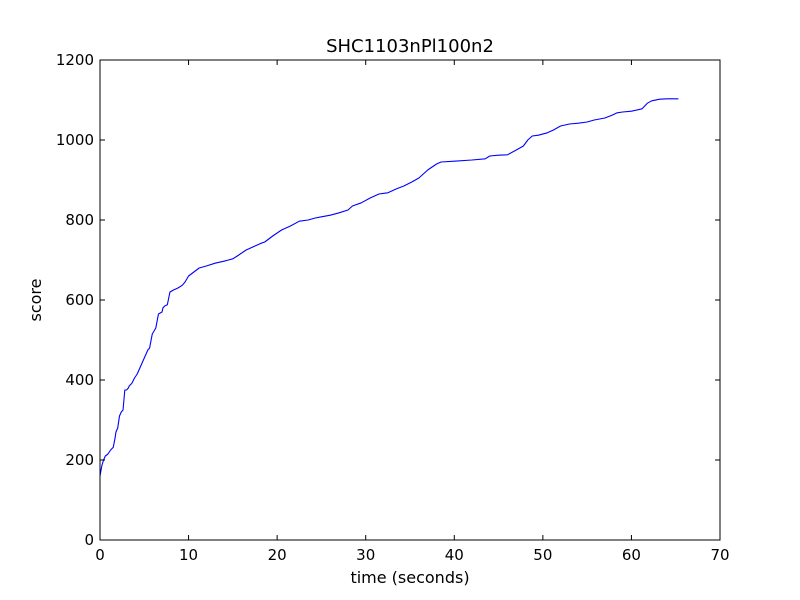 The width and height of the screenshot is (800, 600). What do you see at coordinates (35, 300) in the screenshot?
I see `y-axis-label: score` at bounding box center [35, 300].